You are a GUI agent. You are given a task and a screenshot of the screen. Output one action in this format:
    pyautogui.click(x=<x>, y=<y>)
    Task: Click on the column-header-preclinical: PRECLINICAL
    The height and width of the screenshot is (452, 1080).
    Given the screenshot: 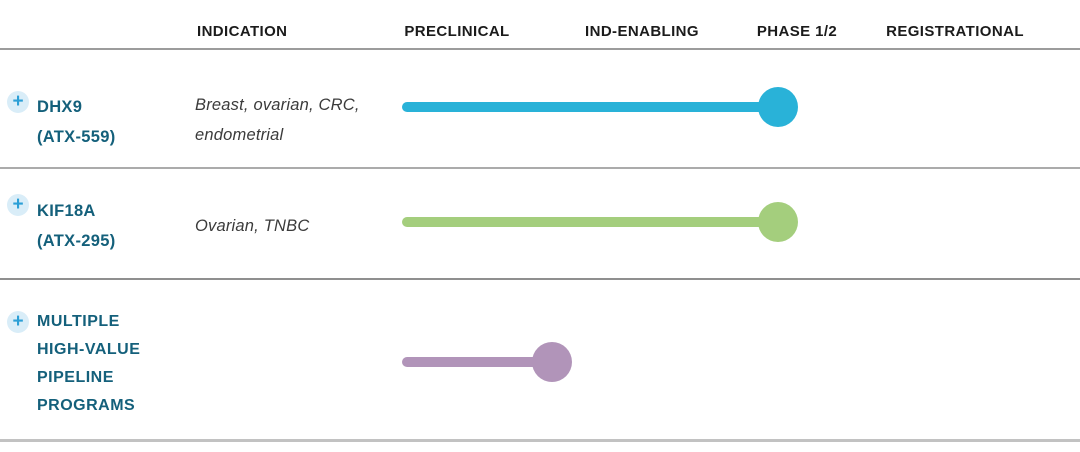 What is the action you would take?
    pyautogui.click(x=457, y=31)
    